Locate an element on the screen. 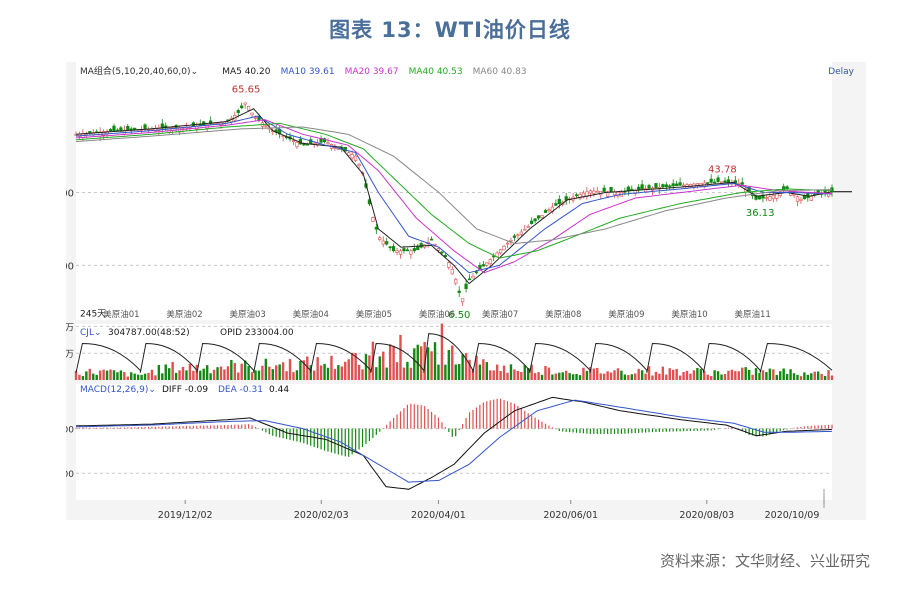 The height and width of the screenshot is (595, 900). contract-label: 美原油08 is located at coordinates (563, 314).